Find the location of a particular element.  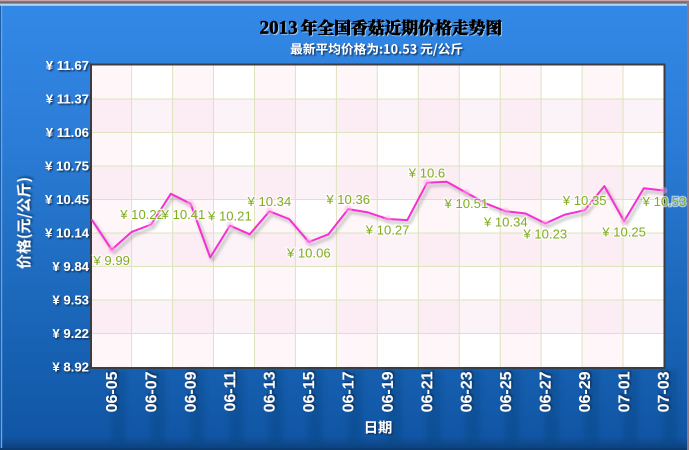

svg-text: ¥ 10.27 is located at coordinates (387, 229).